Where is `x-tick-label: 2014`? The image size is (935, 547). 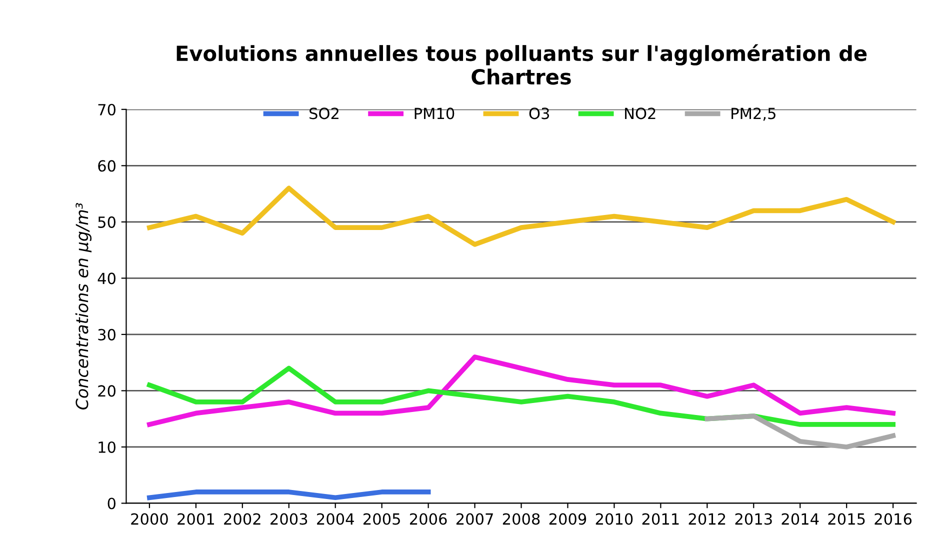
x-tick-label: 2014 is located at coordinates (800, 519).